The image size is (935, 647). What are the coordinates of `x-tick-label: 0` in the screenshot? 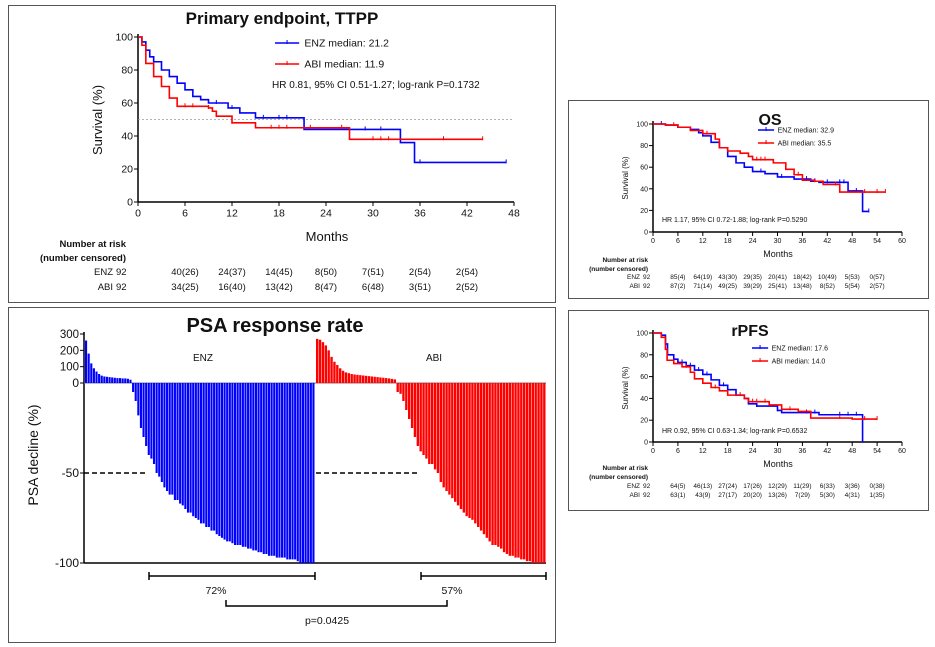 It's located at (653, 241).